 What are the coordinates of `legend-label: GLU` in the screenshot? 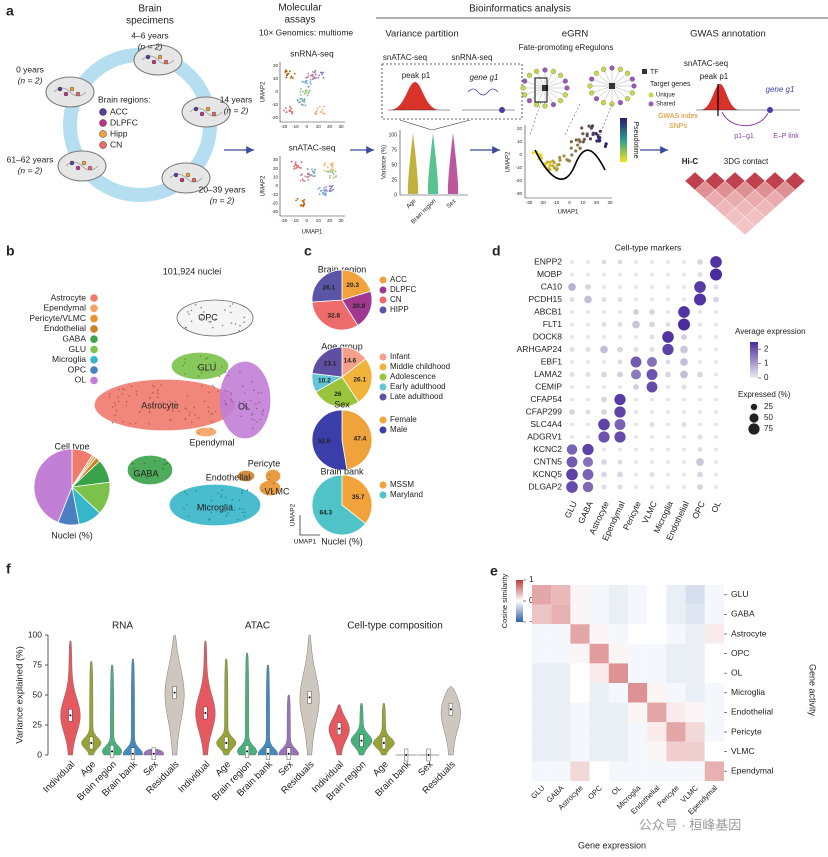 It's located at (77, 349).